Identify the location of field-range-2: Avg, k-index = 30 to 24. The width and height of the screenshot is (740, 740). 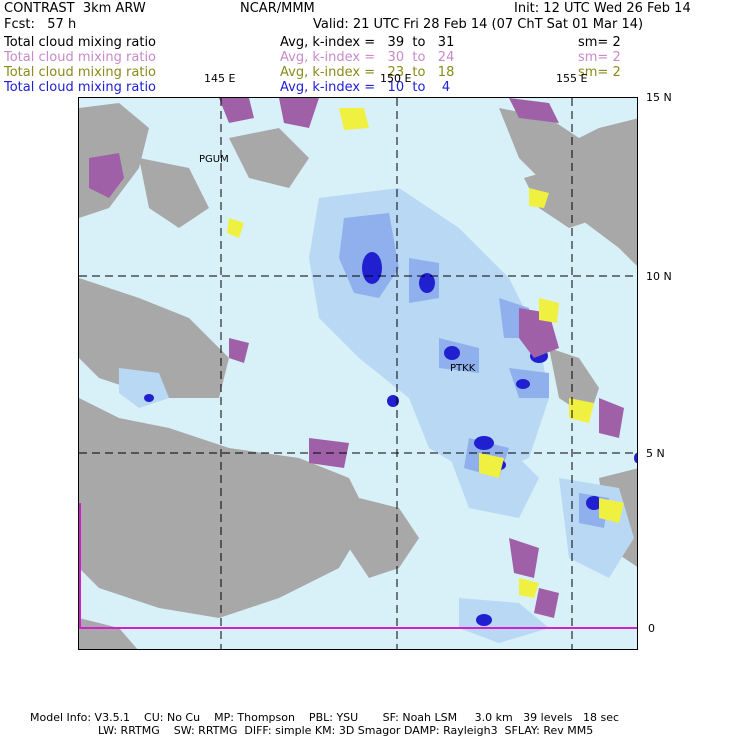
(367, 57).